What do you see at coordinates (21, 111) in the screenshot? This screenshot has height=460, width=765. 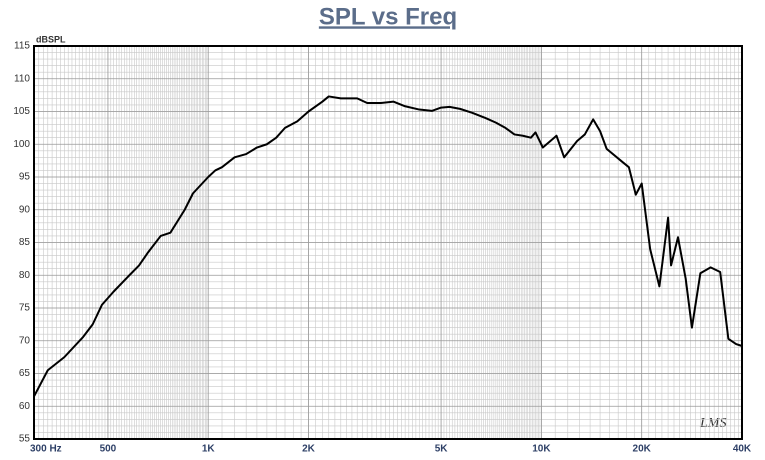 I see `y-tick-label: 105` at bounding box center [21, 111].